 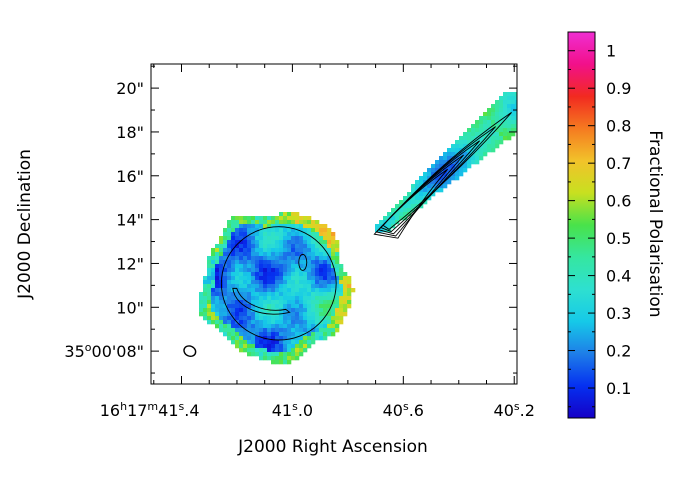 I want to click on y-tick-label: 12", so click(x=130, y=263).